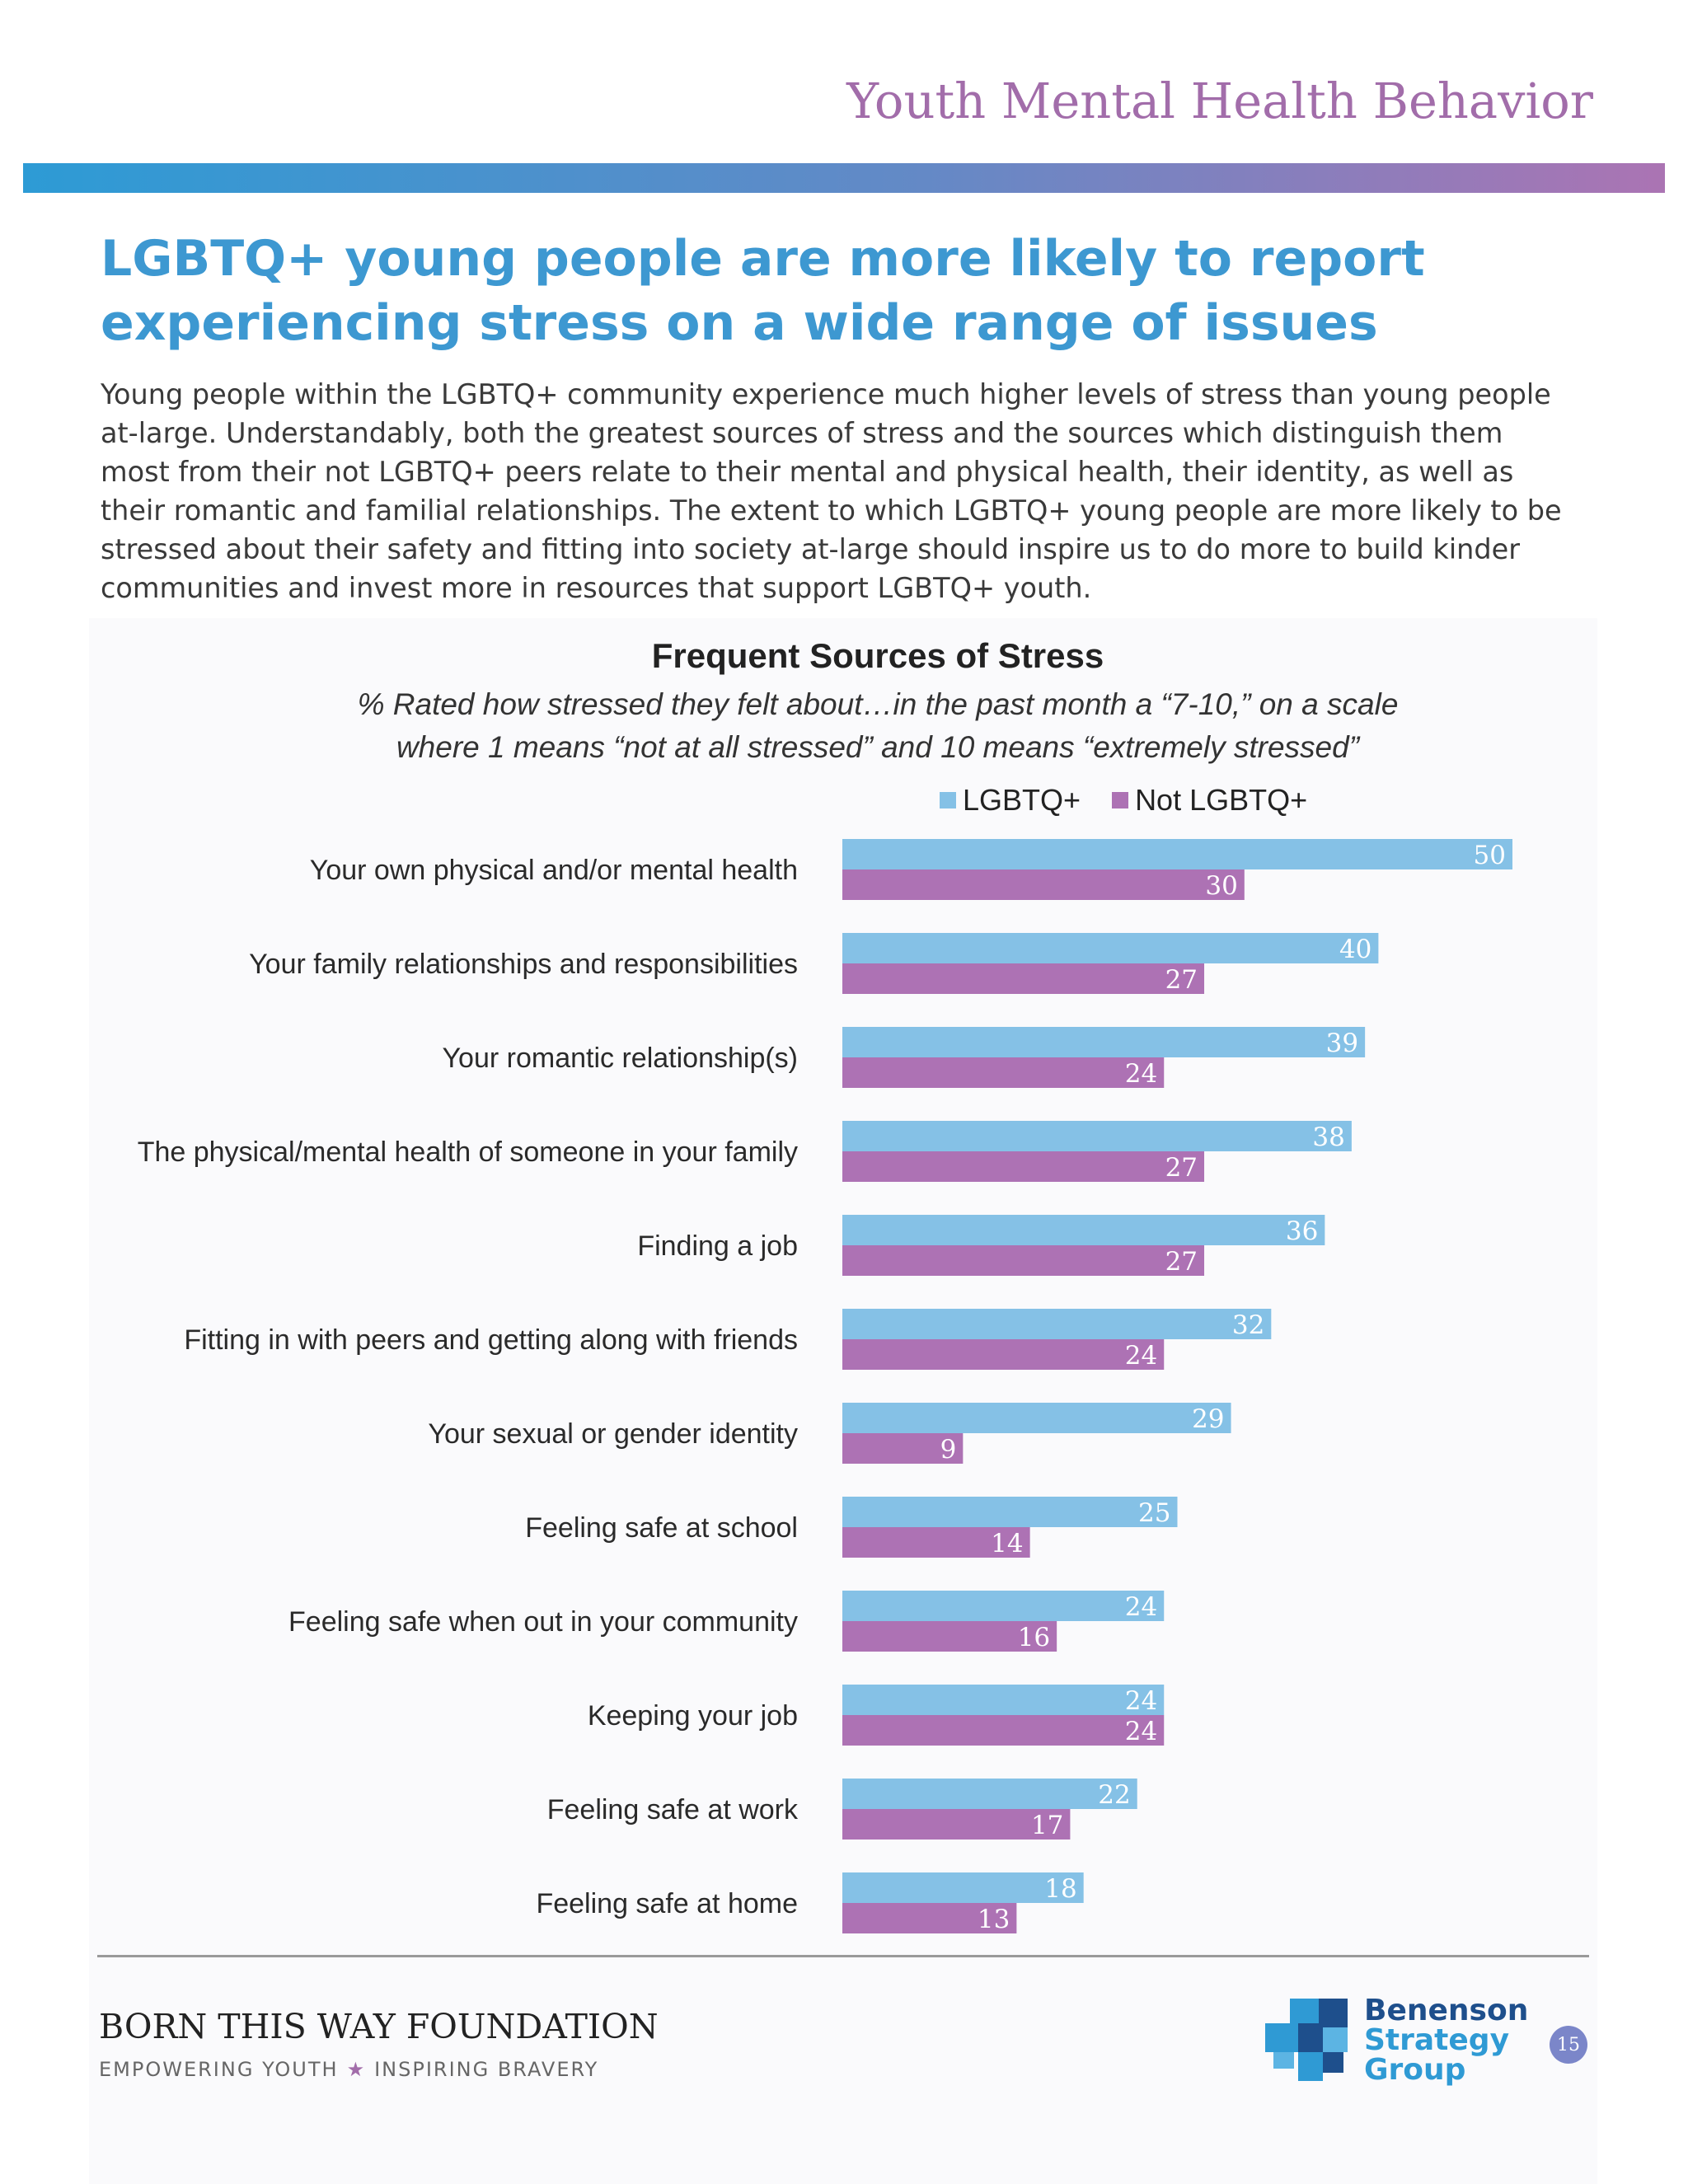  What do you see at coordinates (486, 2069) in the screenshot?
I see `tagline-right: INSPIRING BRAVERY` at bounding box center [486, 2069].